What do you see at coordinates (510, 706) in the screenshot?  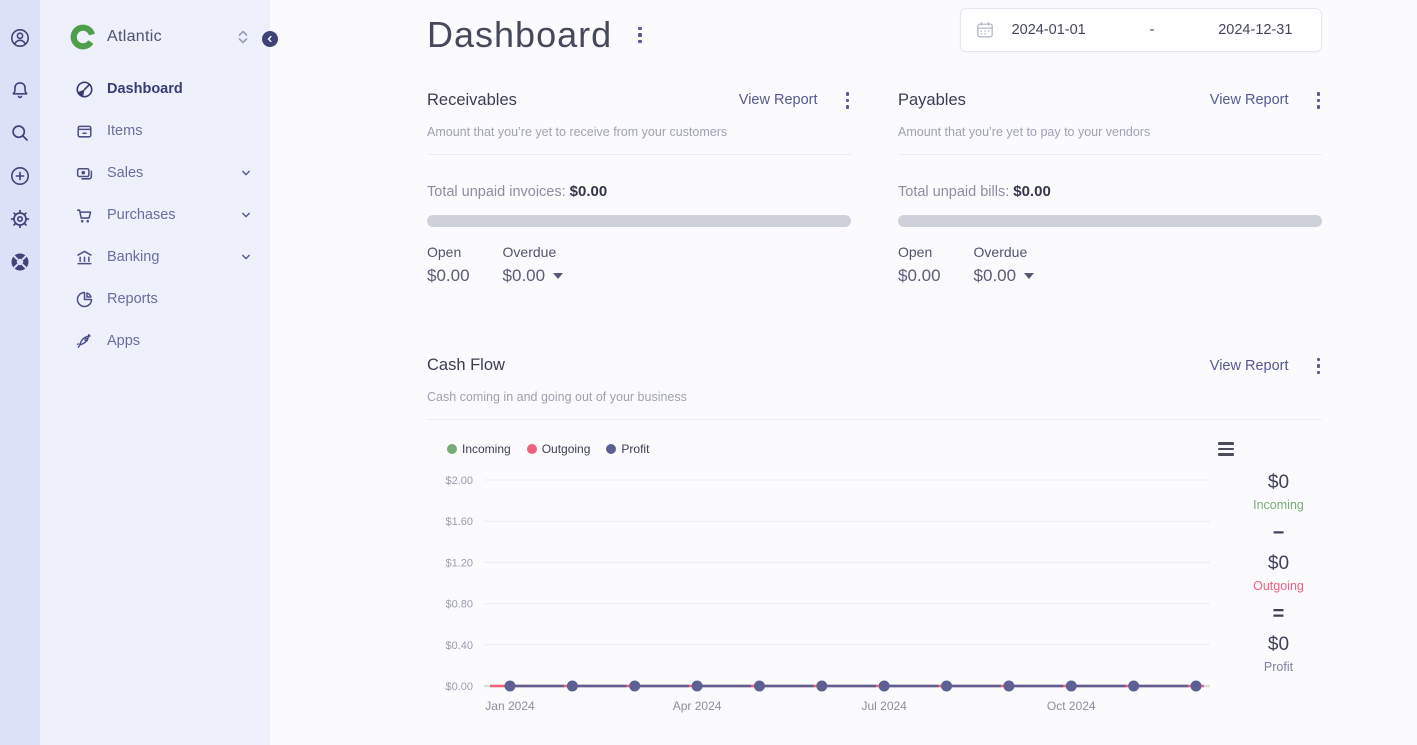 I see `svg-text: Jan 2024` at bounding box center [510, 706].